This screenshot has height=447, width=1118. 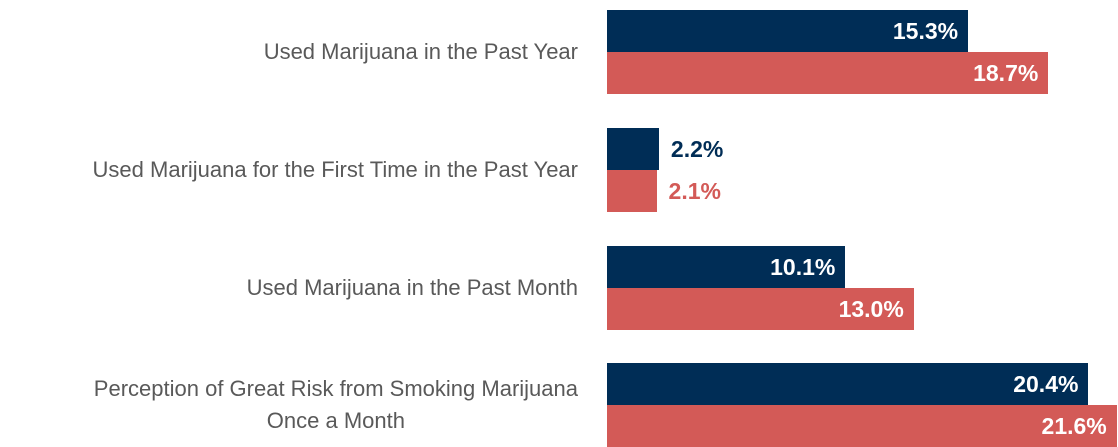 What do you see at coordinates (803, 267) in the screenshot?
I see `value-label: 10.1%` at bounding box center [803, 267].